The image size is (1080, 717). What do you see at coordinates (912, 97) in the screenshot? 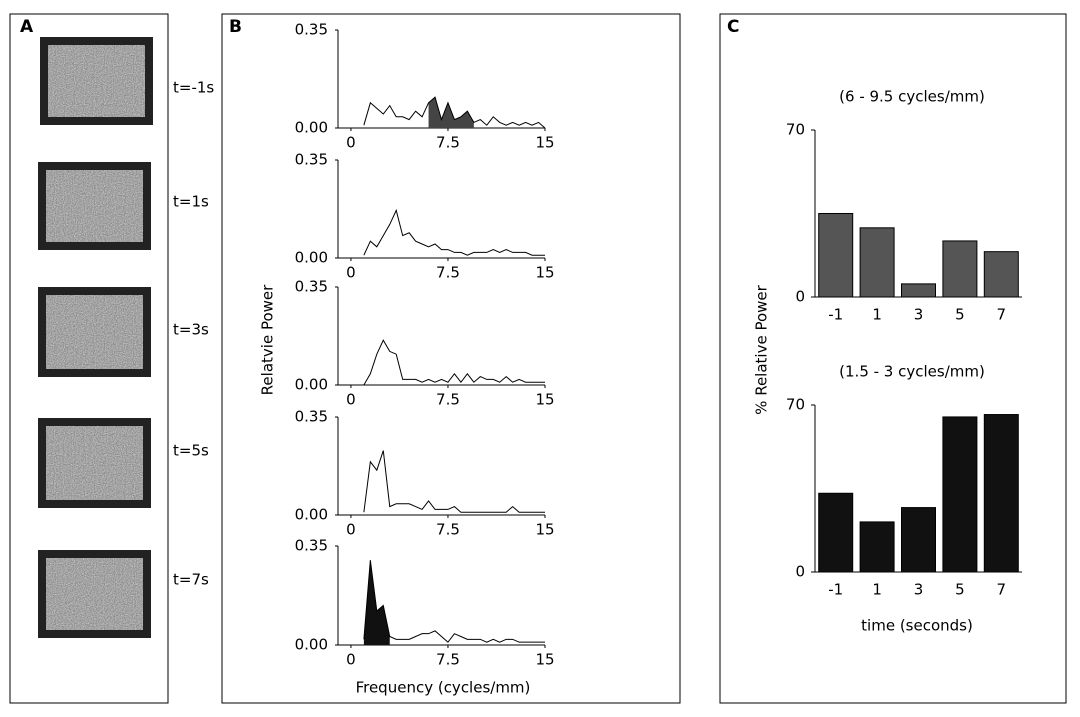
I see `chart-title: (6 - 9.5 cycles/mm)` at bounding box center [912, 97].